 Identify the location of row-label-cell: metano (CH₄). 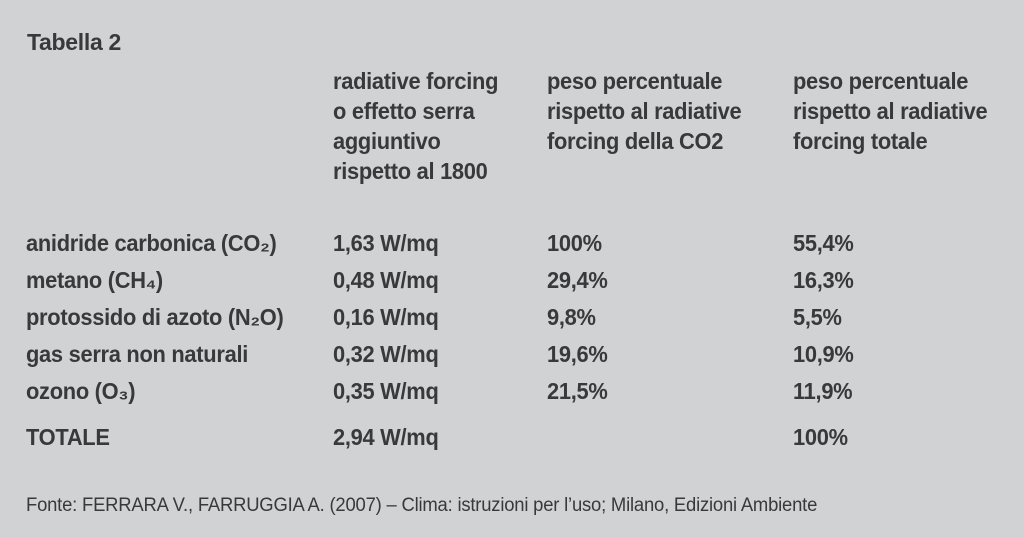
(179, 280).